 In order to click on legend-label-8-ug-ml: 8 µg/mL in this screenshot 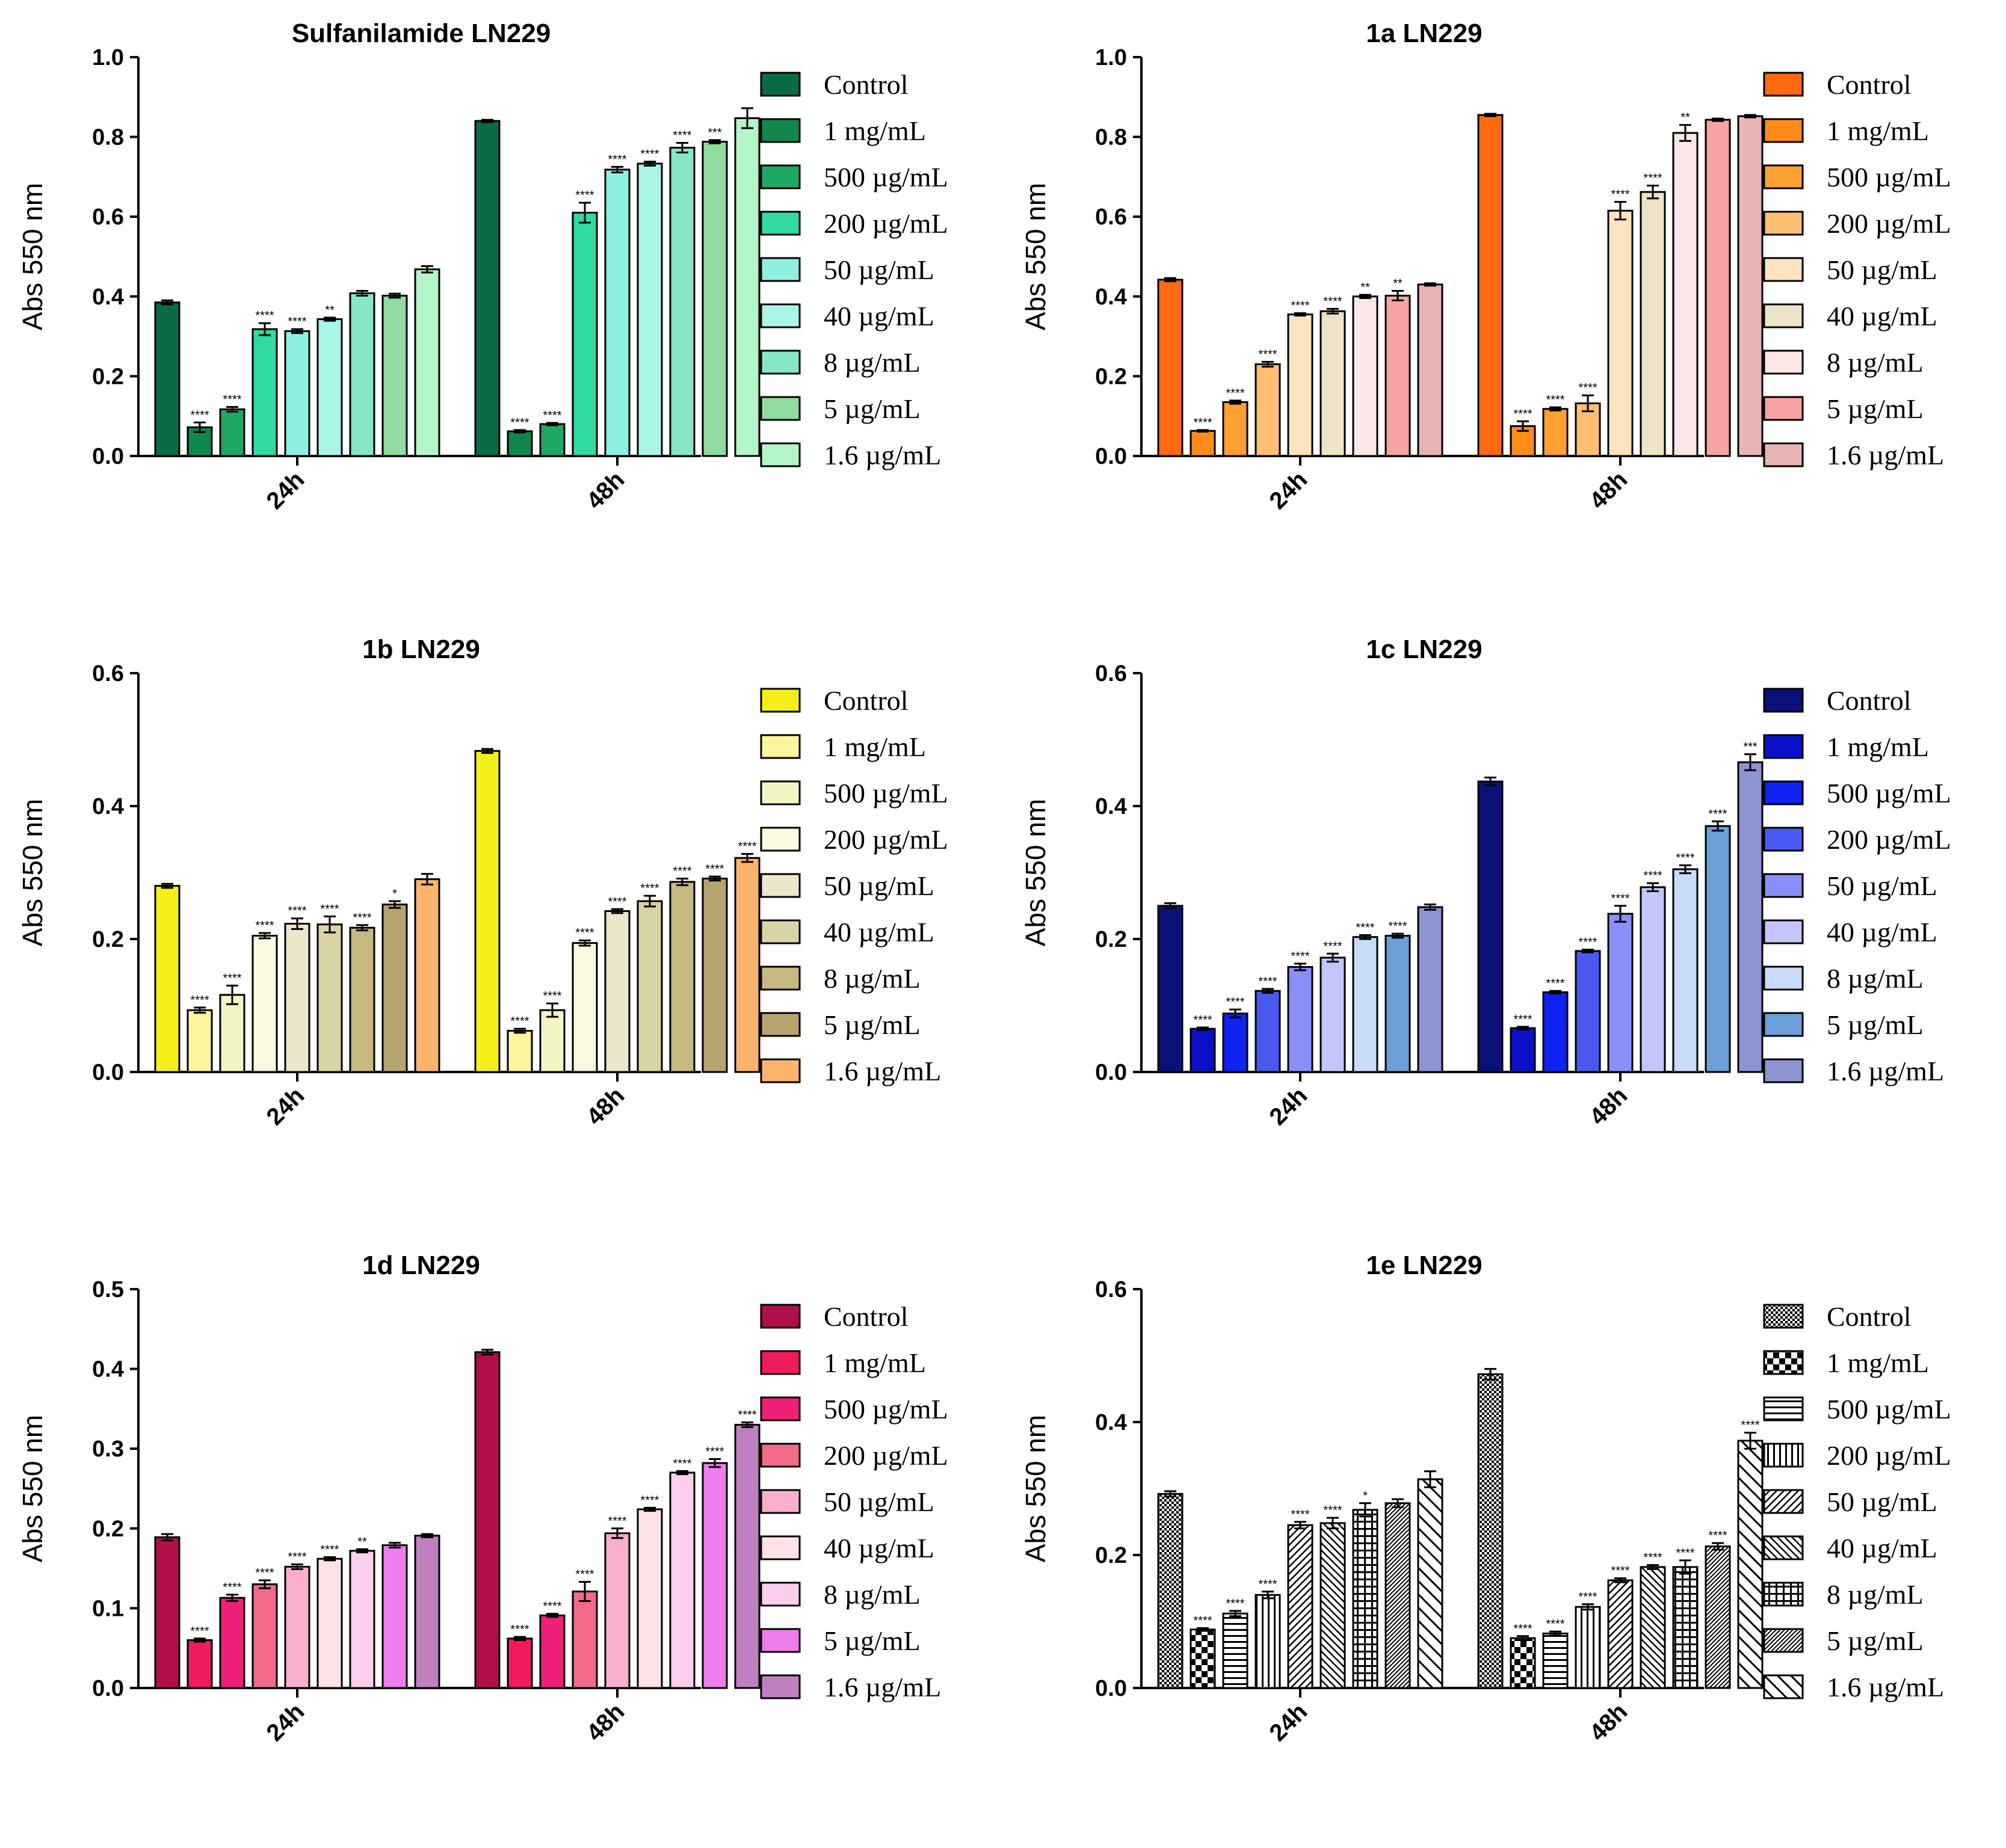, I will do `click(872, 362)`.